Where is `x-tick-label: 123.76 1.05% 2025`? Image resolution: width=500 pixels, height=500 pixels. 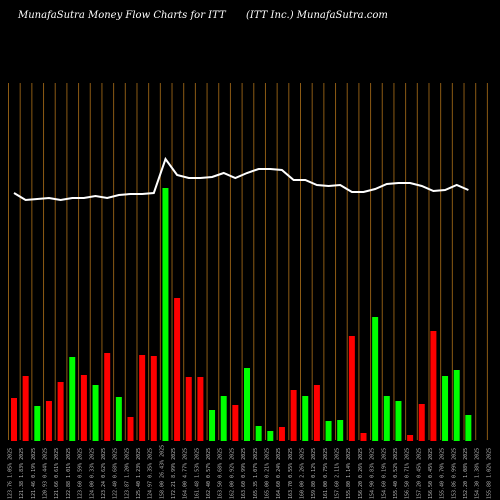 x-tick-label: 123.76 1.05% 2025 is located at coordinates (11, 473).